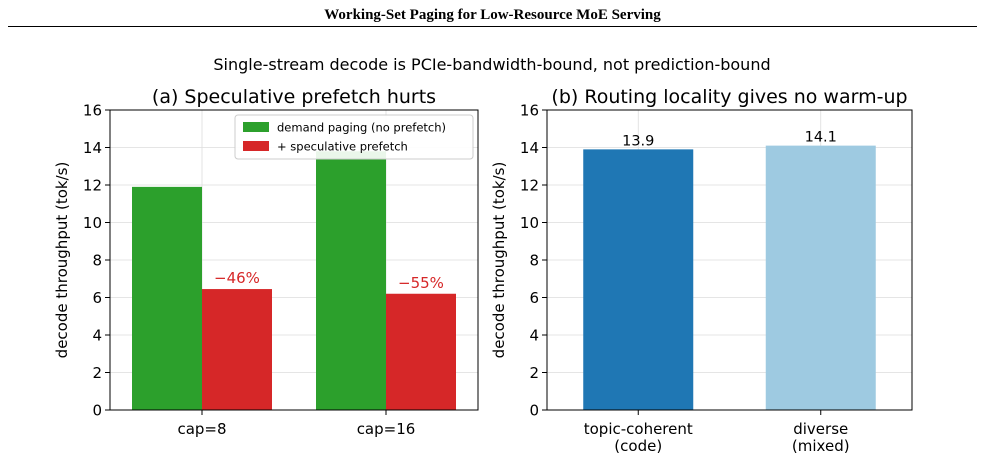 The height and width of the screenshot is (464, 985). I want to click on panel-b-x-tick-label: diverse (mixed), so click(821, 437).